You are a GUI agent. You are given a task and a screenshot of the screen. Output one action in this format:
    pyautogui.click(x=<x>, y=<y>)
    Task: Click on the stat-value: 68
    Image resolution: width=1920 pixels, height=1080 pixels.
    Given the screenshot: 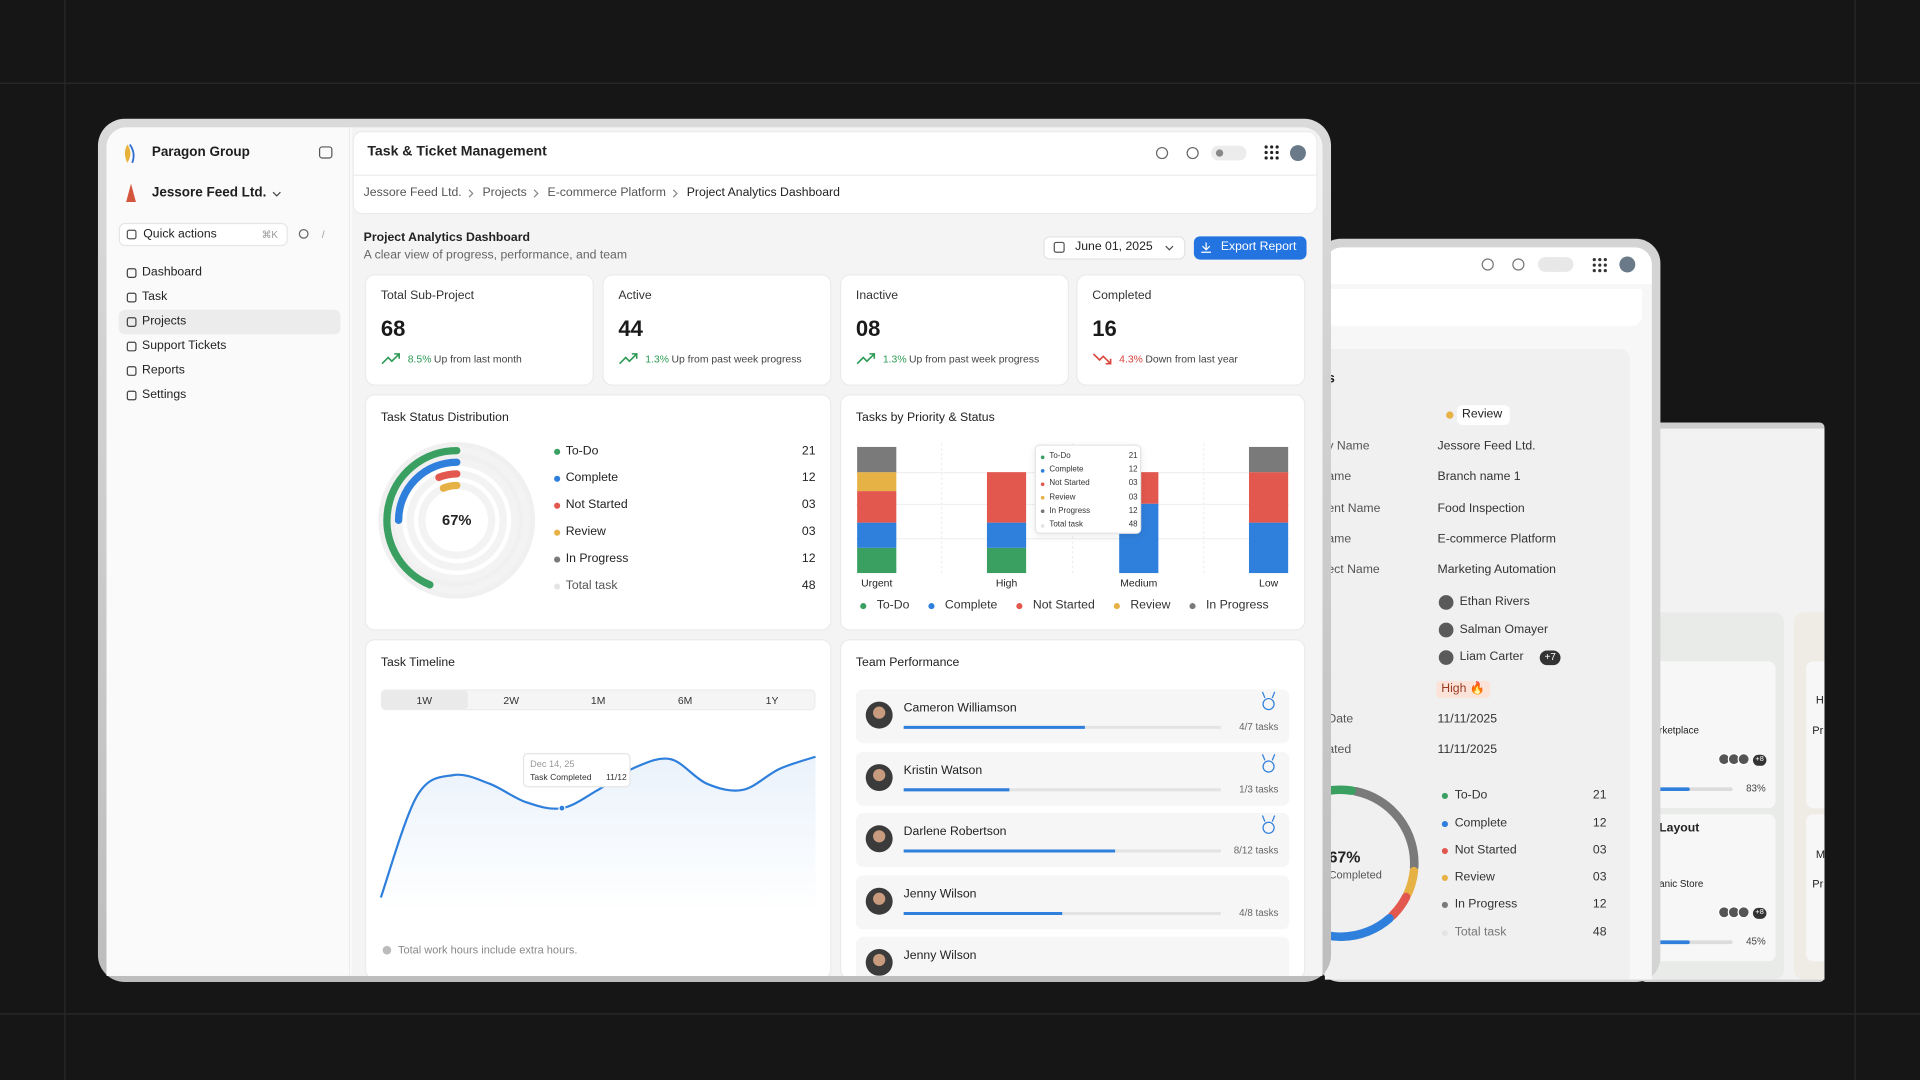 What is the action you would take?
    pyautogui.click(x=393, y=328)
    